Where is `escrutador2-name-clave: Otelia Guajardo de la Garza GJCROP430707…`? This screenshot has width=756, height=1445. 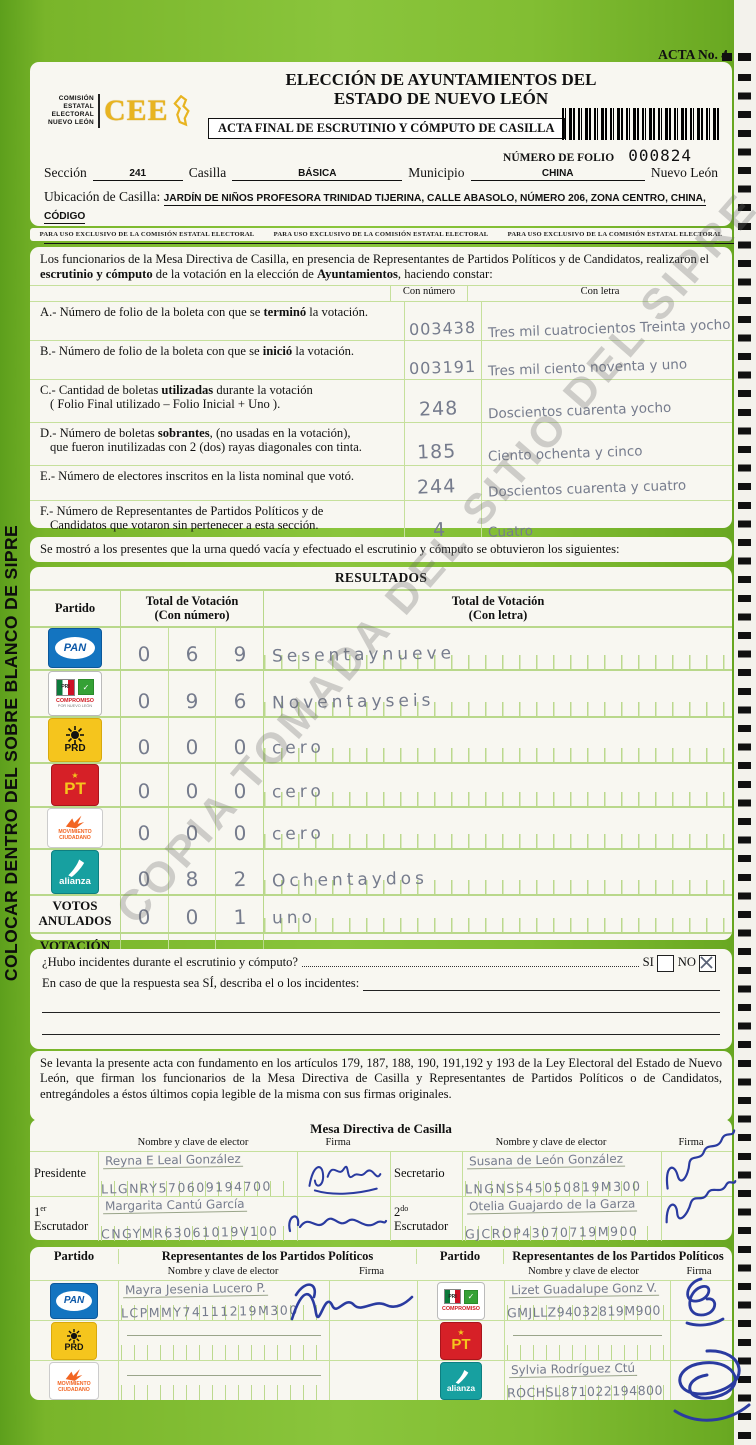 escrutador2-name-clave: Otelia Guajardo de la Garza GJCROP430707… is located at coordinates (561, 1219).